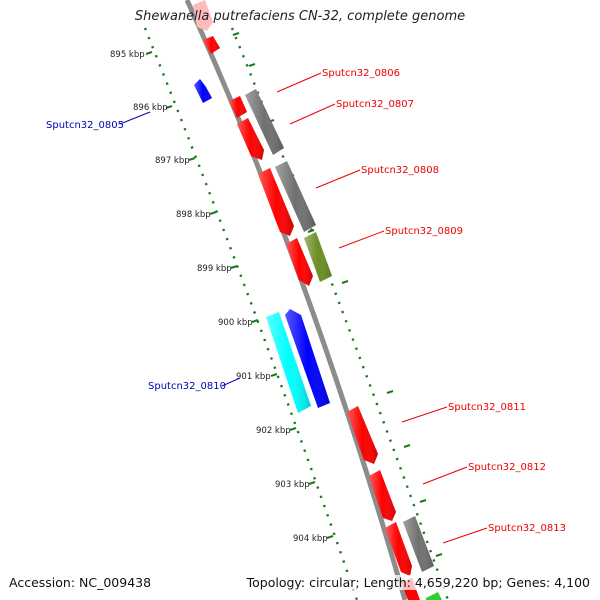  Describe the element at coordinates (253, 377) in the screenshot. I see `svg-text: 901 kbp` at that location.